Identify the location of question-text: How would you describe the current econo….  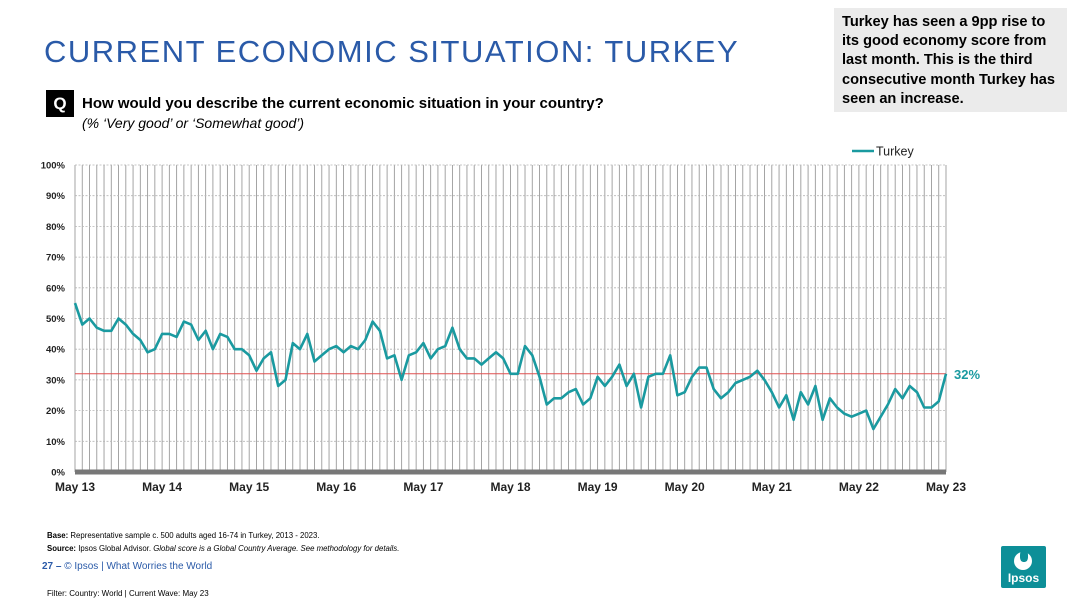
(343, 103).